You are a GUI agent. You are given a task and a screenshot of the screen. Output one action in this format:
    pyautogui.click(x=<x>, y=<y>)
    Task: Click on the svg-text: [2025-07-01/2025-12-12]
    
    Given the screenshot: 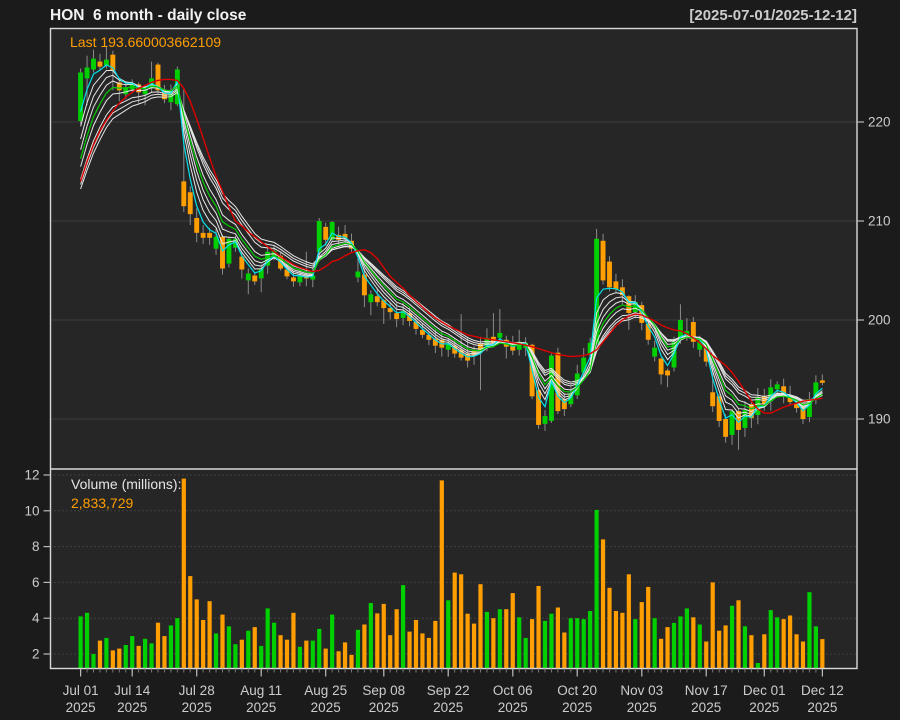 What is the action you would take?
    pyautogui.click(x=773, y=15)
    